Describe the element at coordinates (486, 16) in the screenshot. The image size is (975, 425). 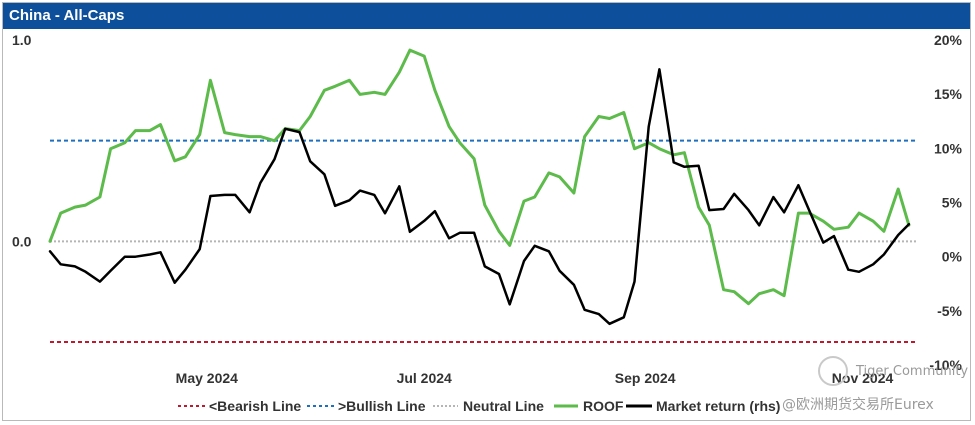
I see `title-bar: China - All-Caps` at that location.